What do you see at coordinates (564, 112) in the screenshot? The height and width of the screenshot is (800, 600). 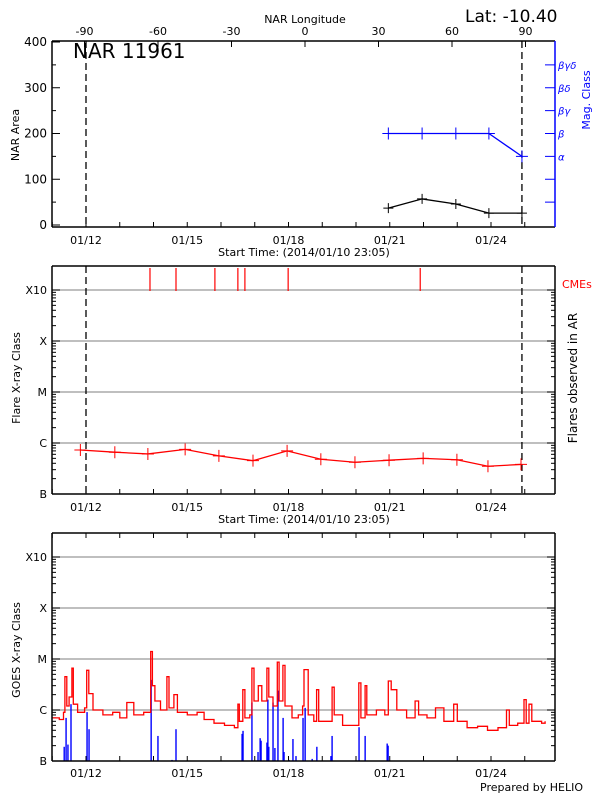 I see `mag-class-tick-label: βγ` at bounding box center [564, 112].